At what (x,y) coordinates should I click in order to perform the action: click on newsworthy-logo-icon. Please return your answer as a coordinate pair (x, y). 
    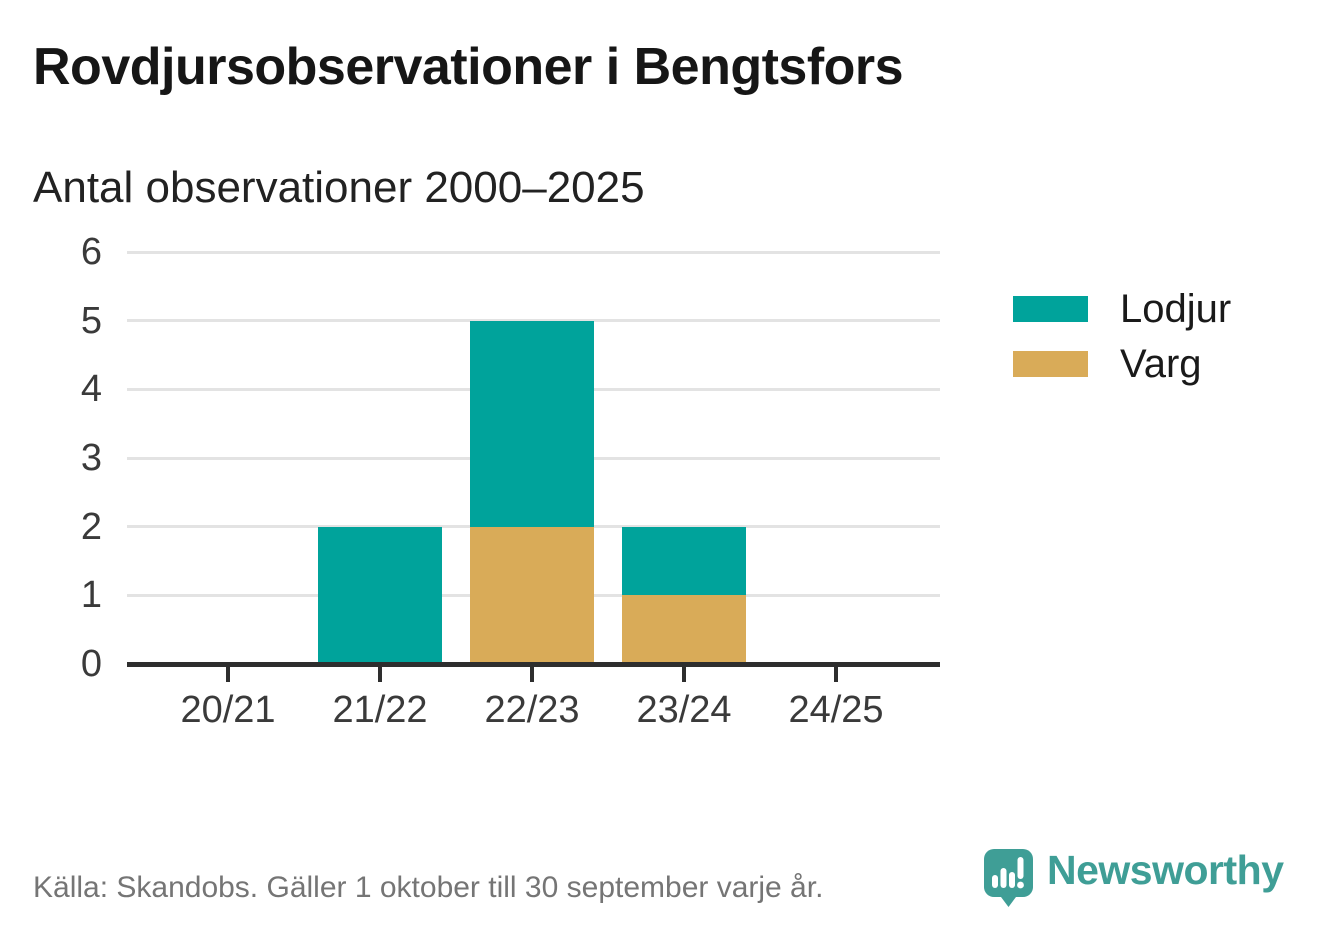
    Looking at the image, I should click on (1008, 878).